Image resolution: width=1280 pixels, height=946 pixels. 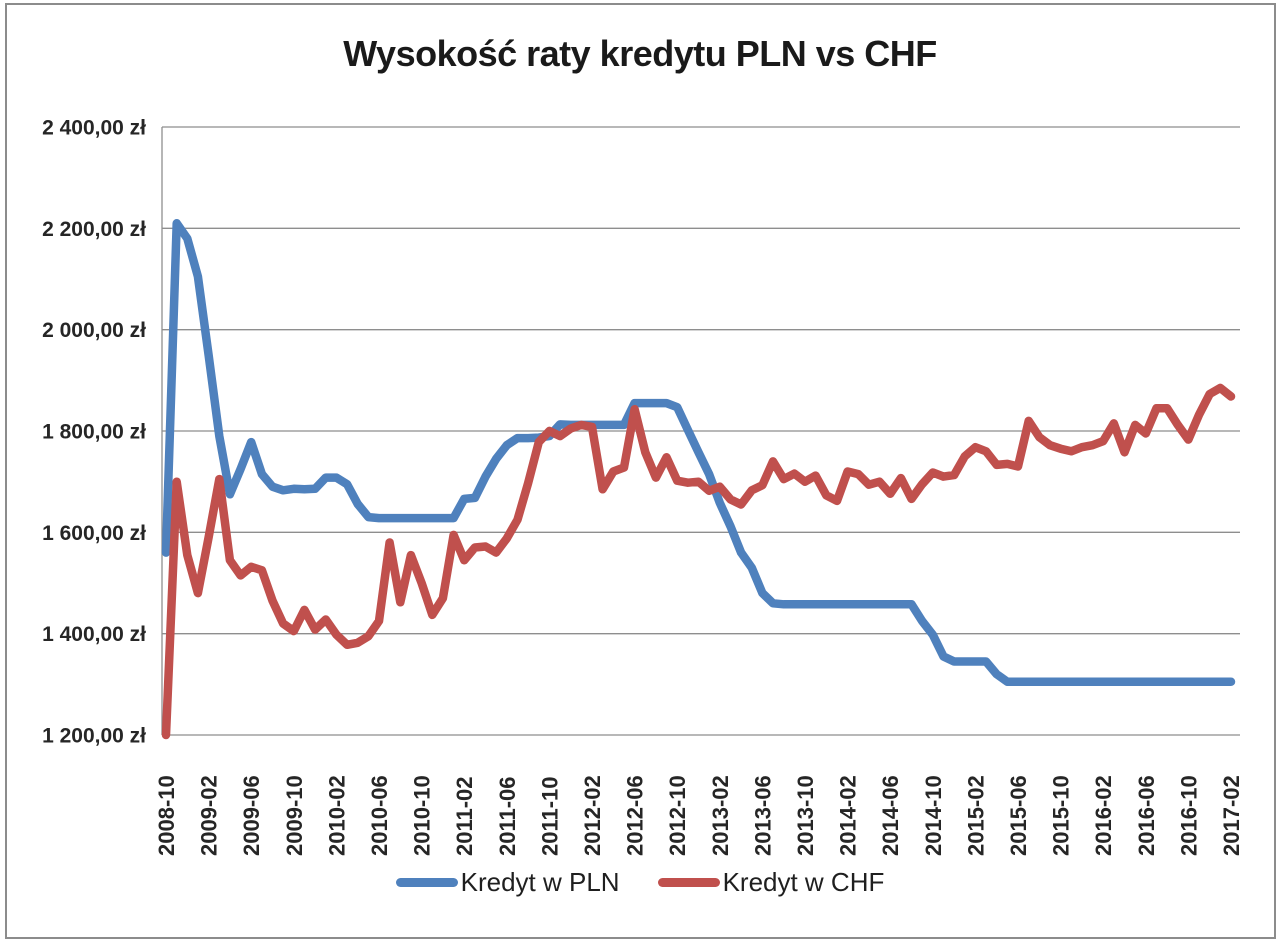 I want to click on x-axis-tick-label: 2013-06, so click(x=762, y=815).